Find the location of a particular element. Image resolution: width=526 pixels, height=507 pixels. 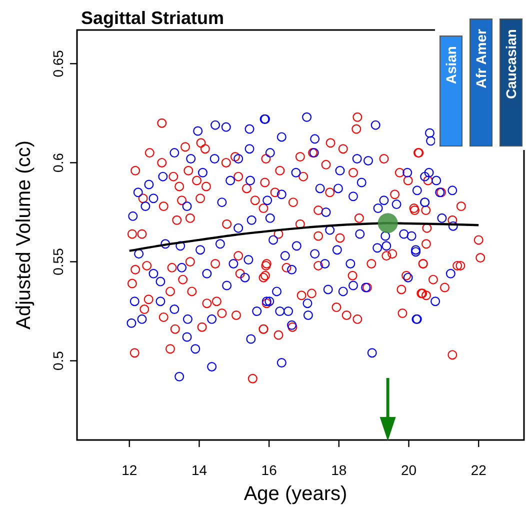

x-tick-label: 14 is located at coordinates (199, 470).